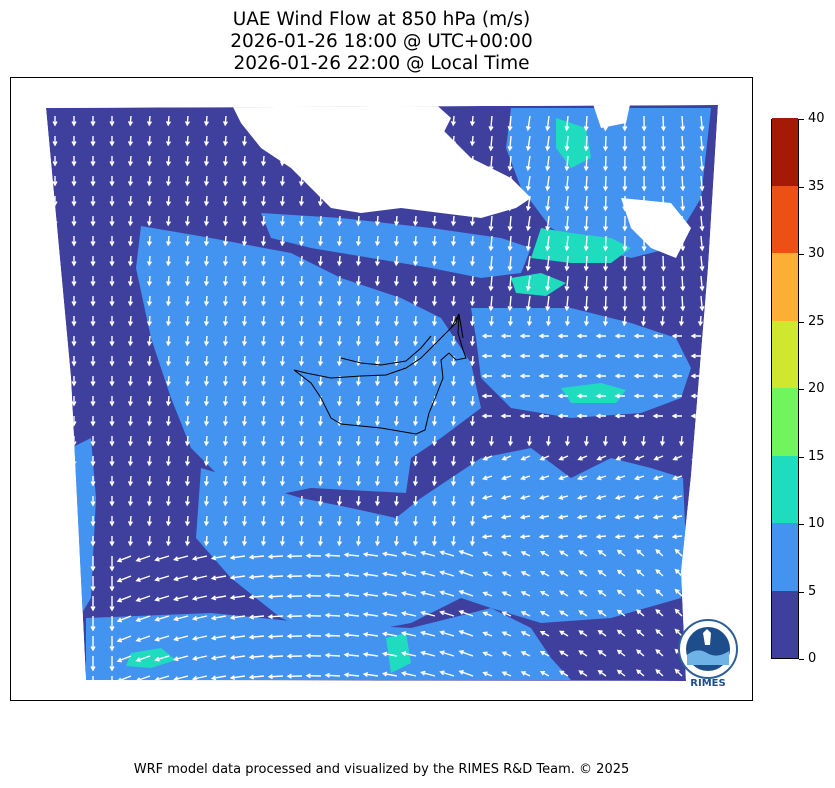  What do you see at coordinates (785, 422) in the screenshot?
I see `colorbar-segment` at bounding box center [785, 422].